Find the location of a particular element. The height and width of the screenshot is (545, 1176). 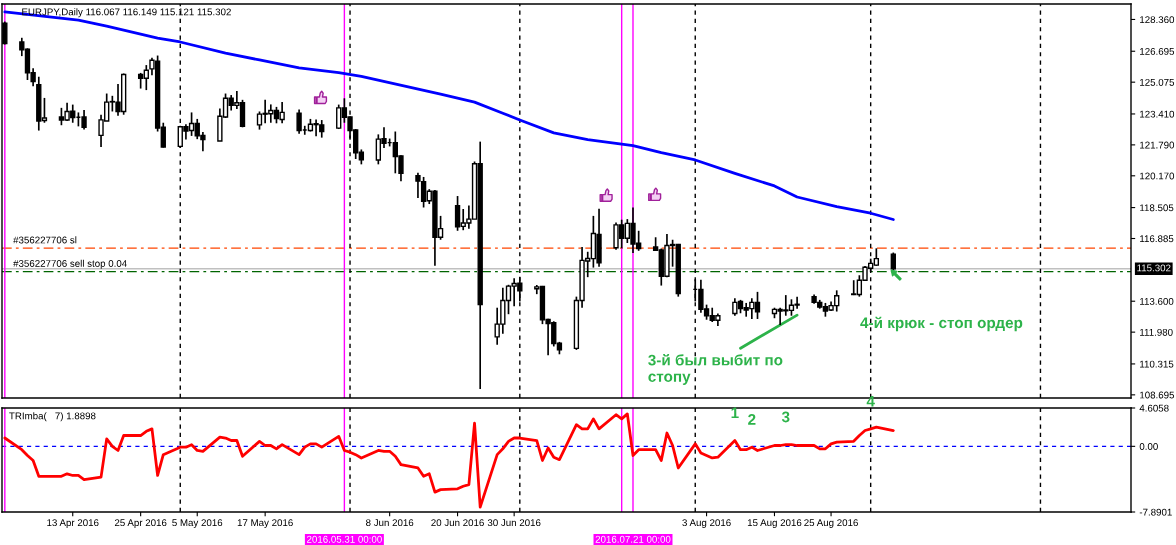

y-tick-label: 4.6058 is located at coordinates (1154, 408).